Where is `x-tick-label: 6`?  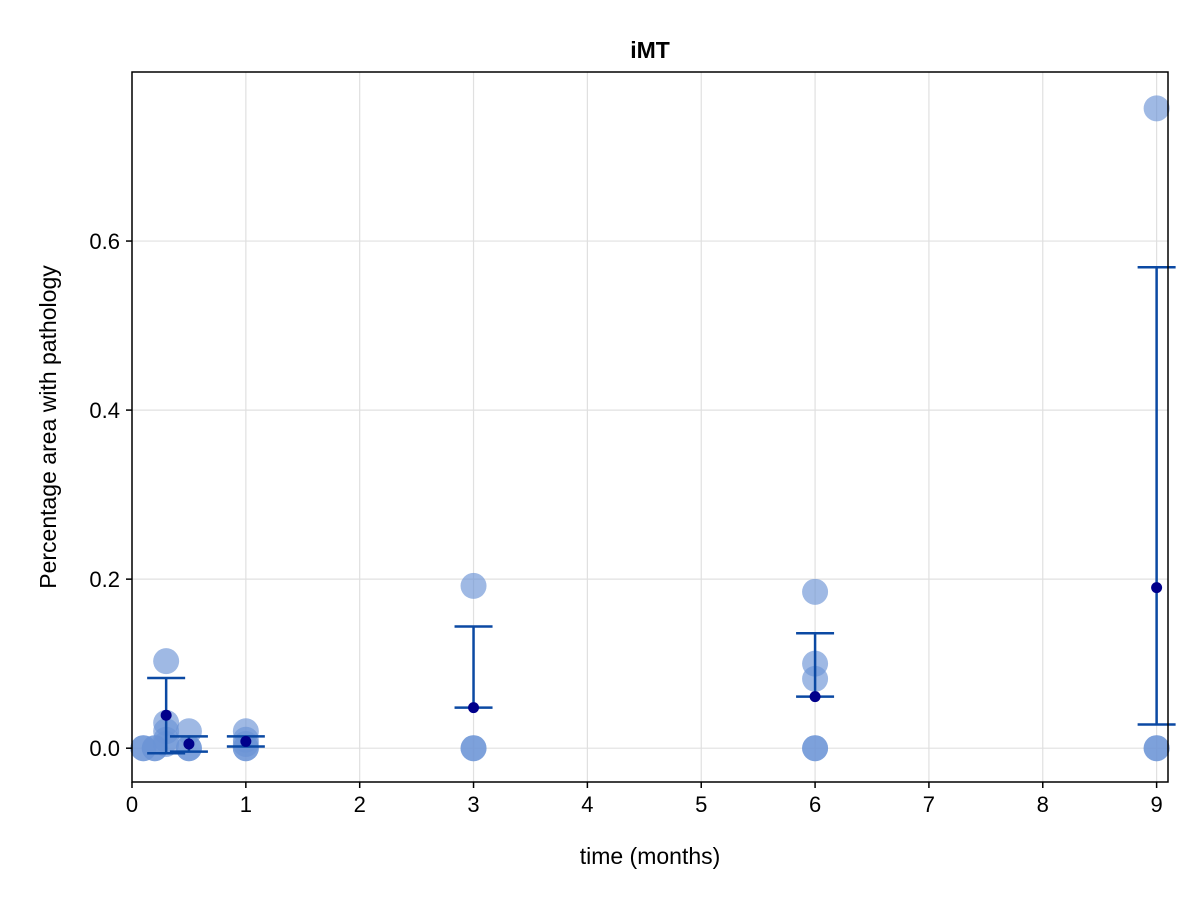 x-tick-label: 6 is located at coordinates (815, 804).